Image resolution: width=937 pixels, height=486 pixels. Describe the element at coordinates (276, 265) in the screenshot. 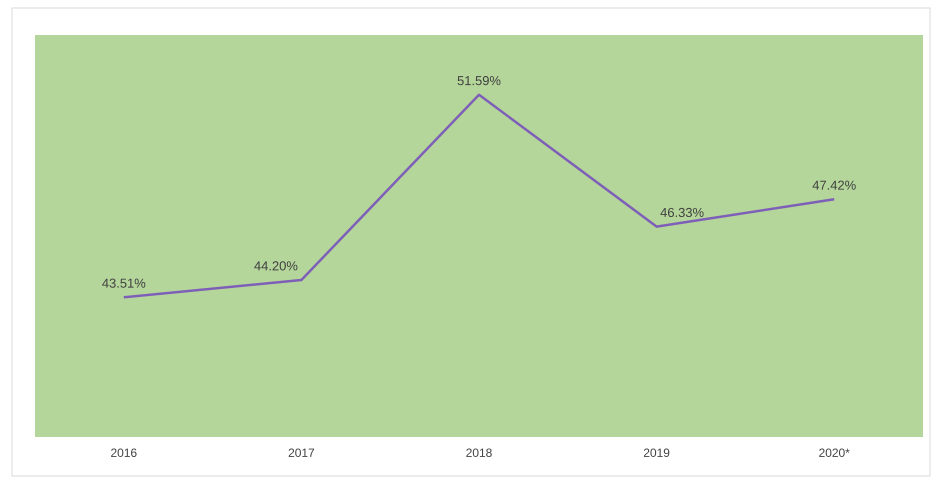

I see `data-label: 44.20%` at that location.